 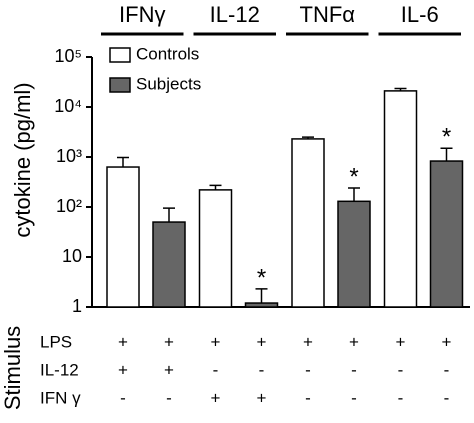 I want to click on y-tick-label: 10⁵, so click(x=68, y=56).